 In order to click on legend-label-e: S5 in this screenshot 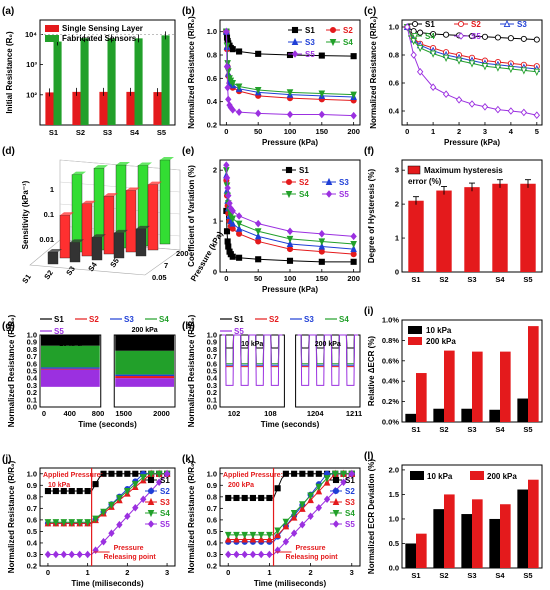, I will do `click(344, 194)`.